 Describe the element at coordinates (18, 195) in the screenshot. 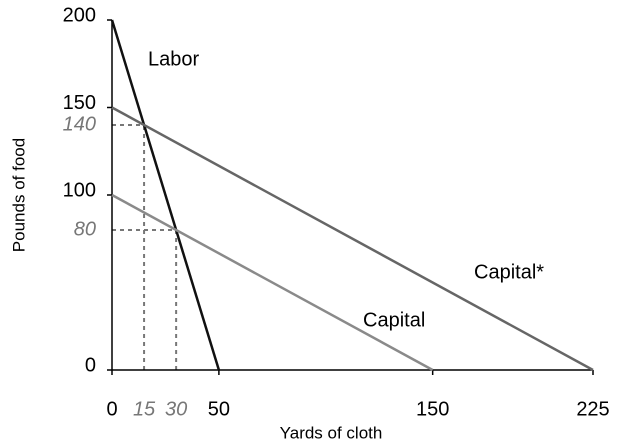

I see `y-axis-title: Pounds of food` at that location.